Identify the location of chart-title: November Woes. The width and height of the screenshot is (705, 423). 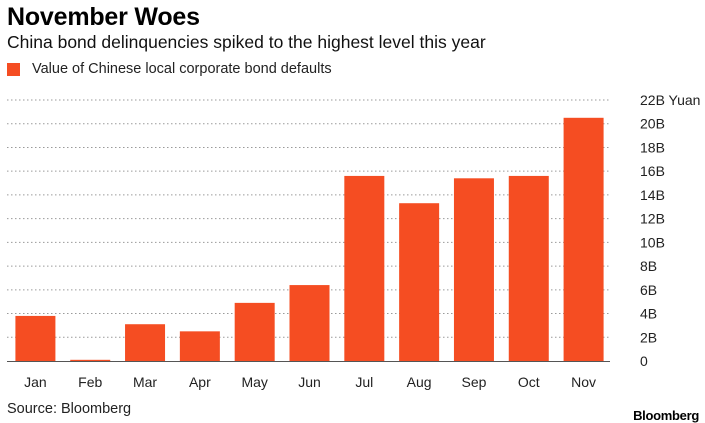
(103, 17).